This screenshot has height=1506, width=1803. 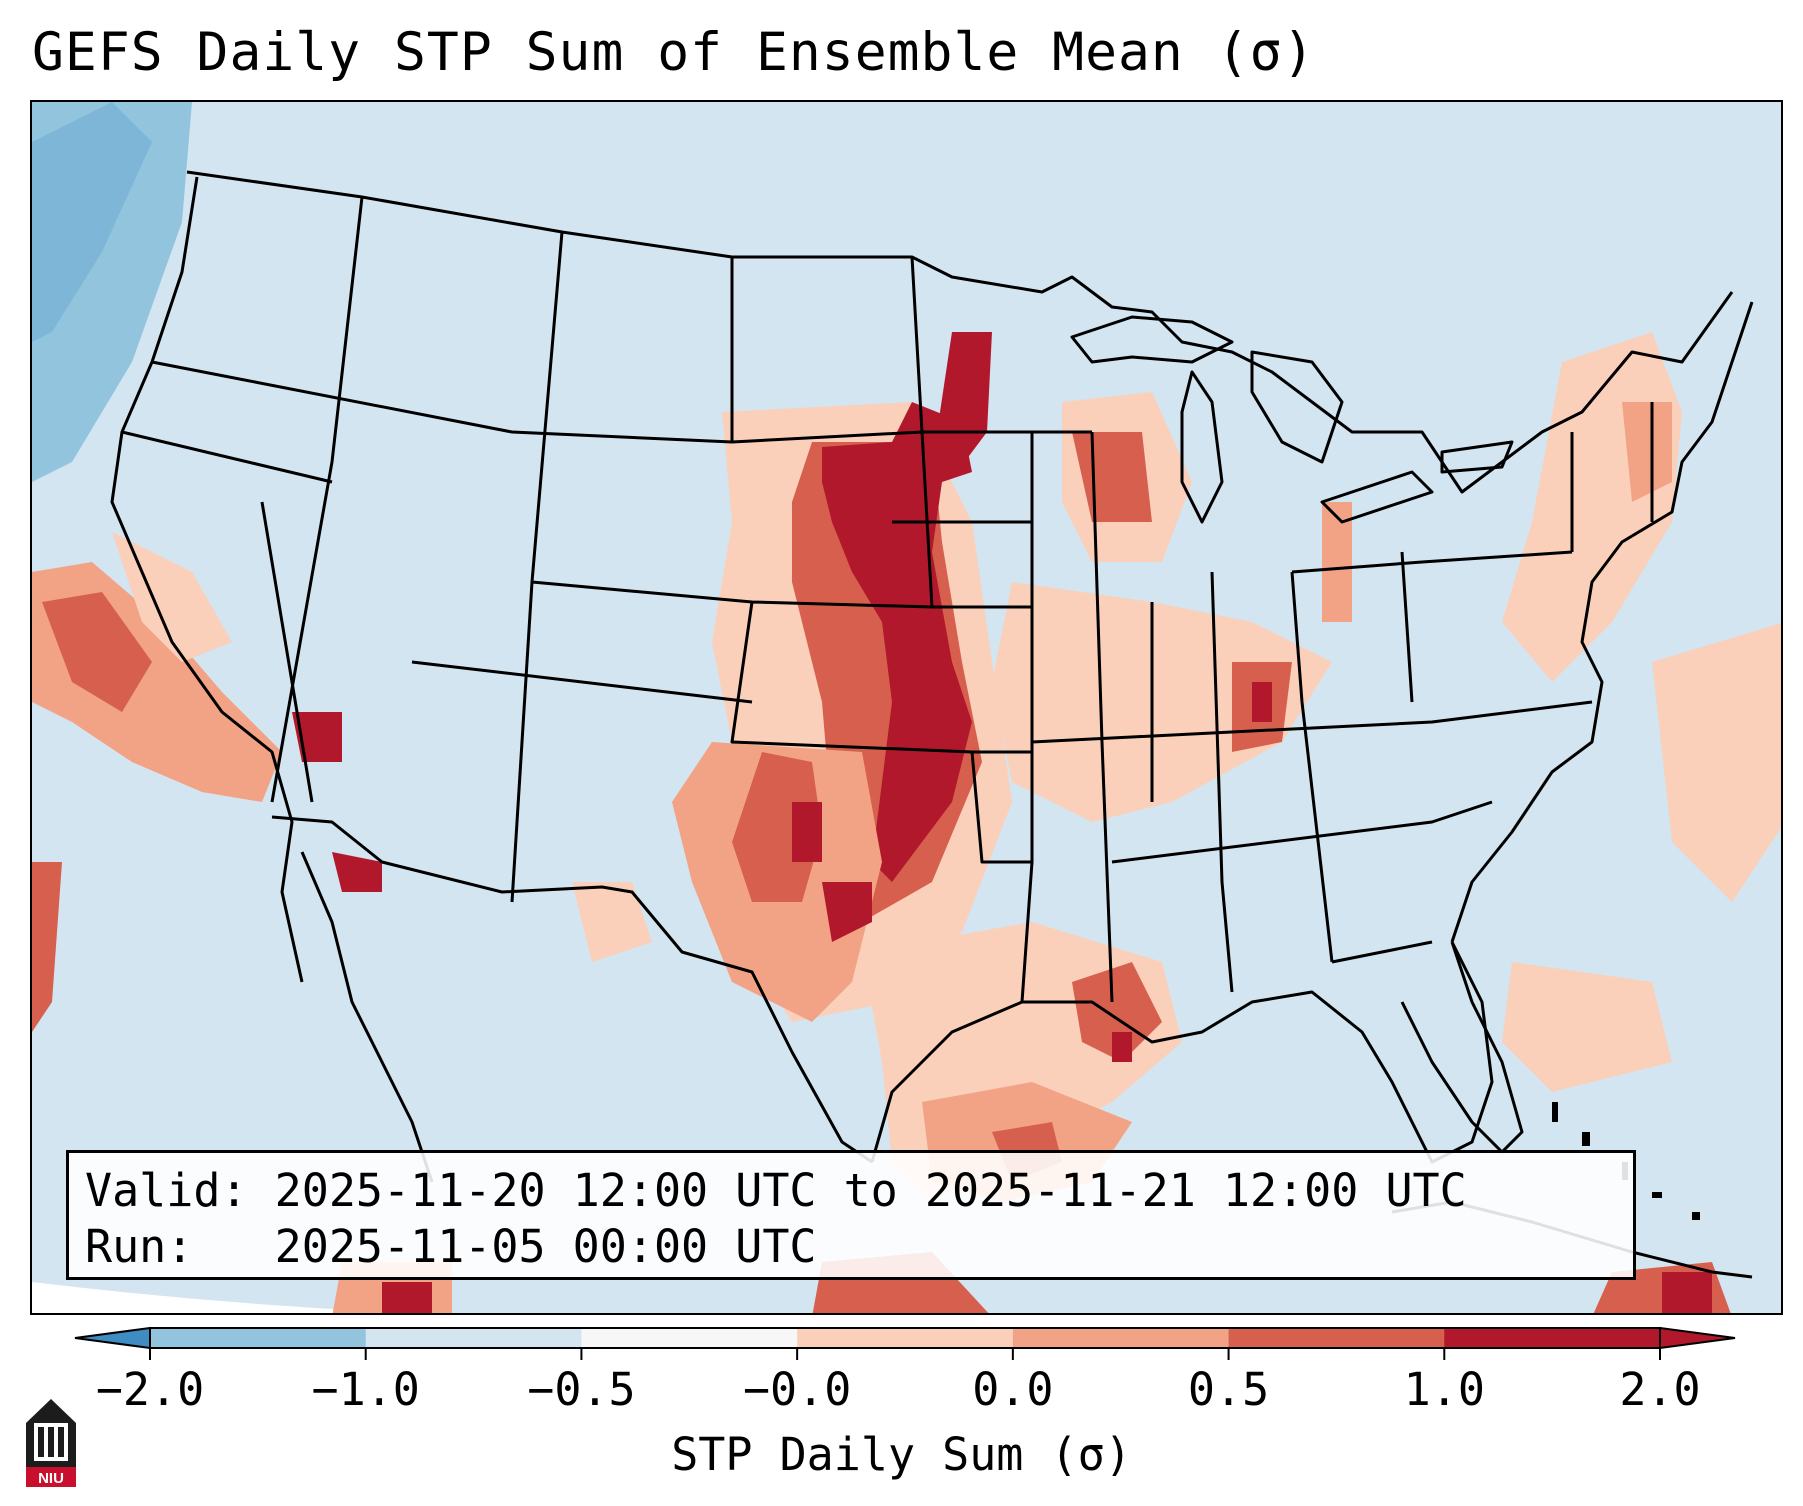 I want to click on gulf-coast, so click(x=1182, y=1052).